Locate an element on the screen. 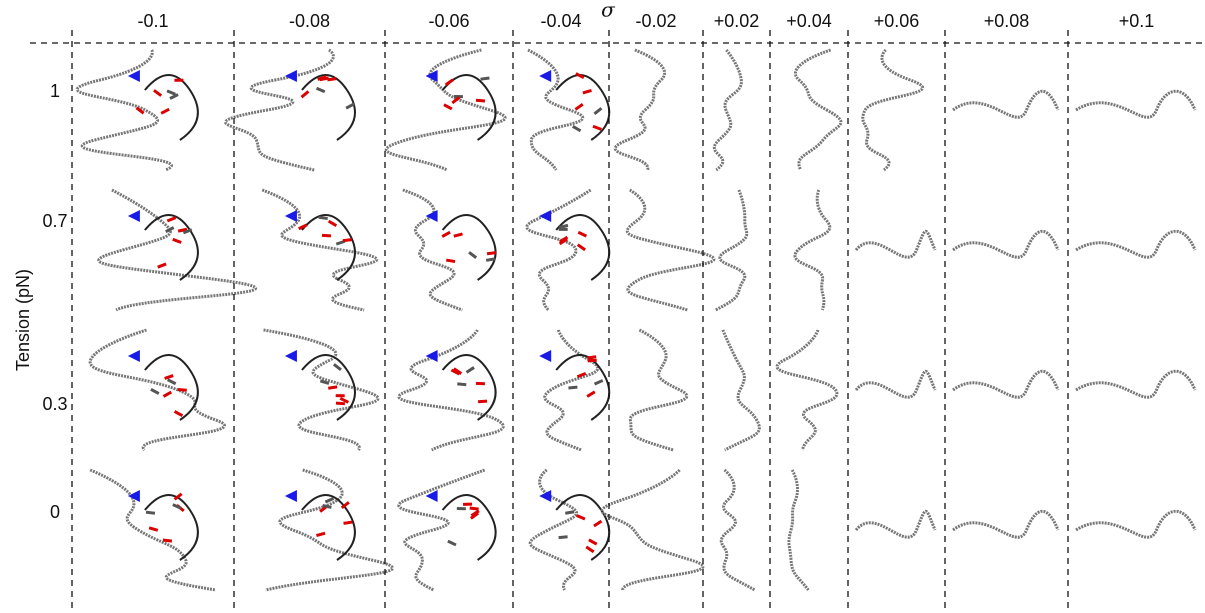  column-label: +0.08 is located at coordinates (1007, 21).